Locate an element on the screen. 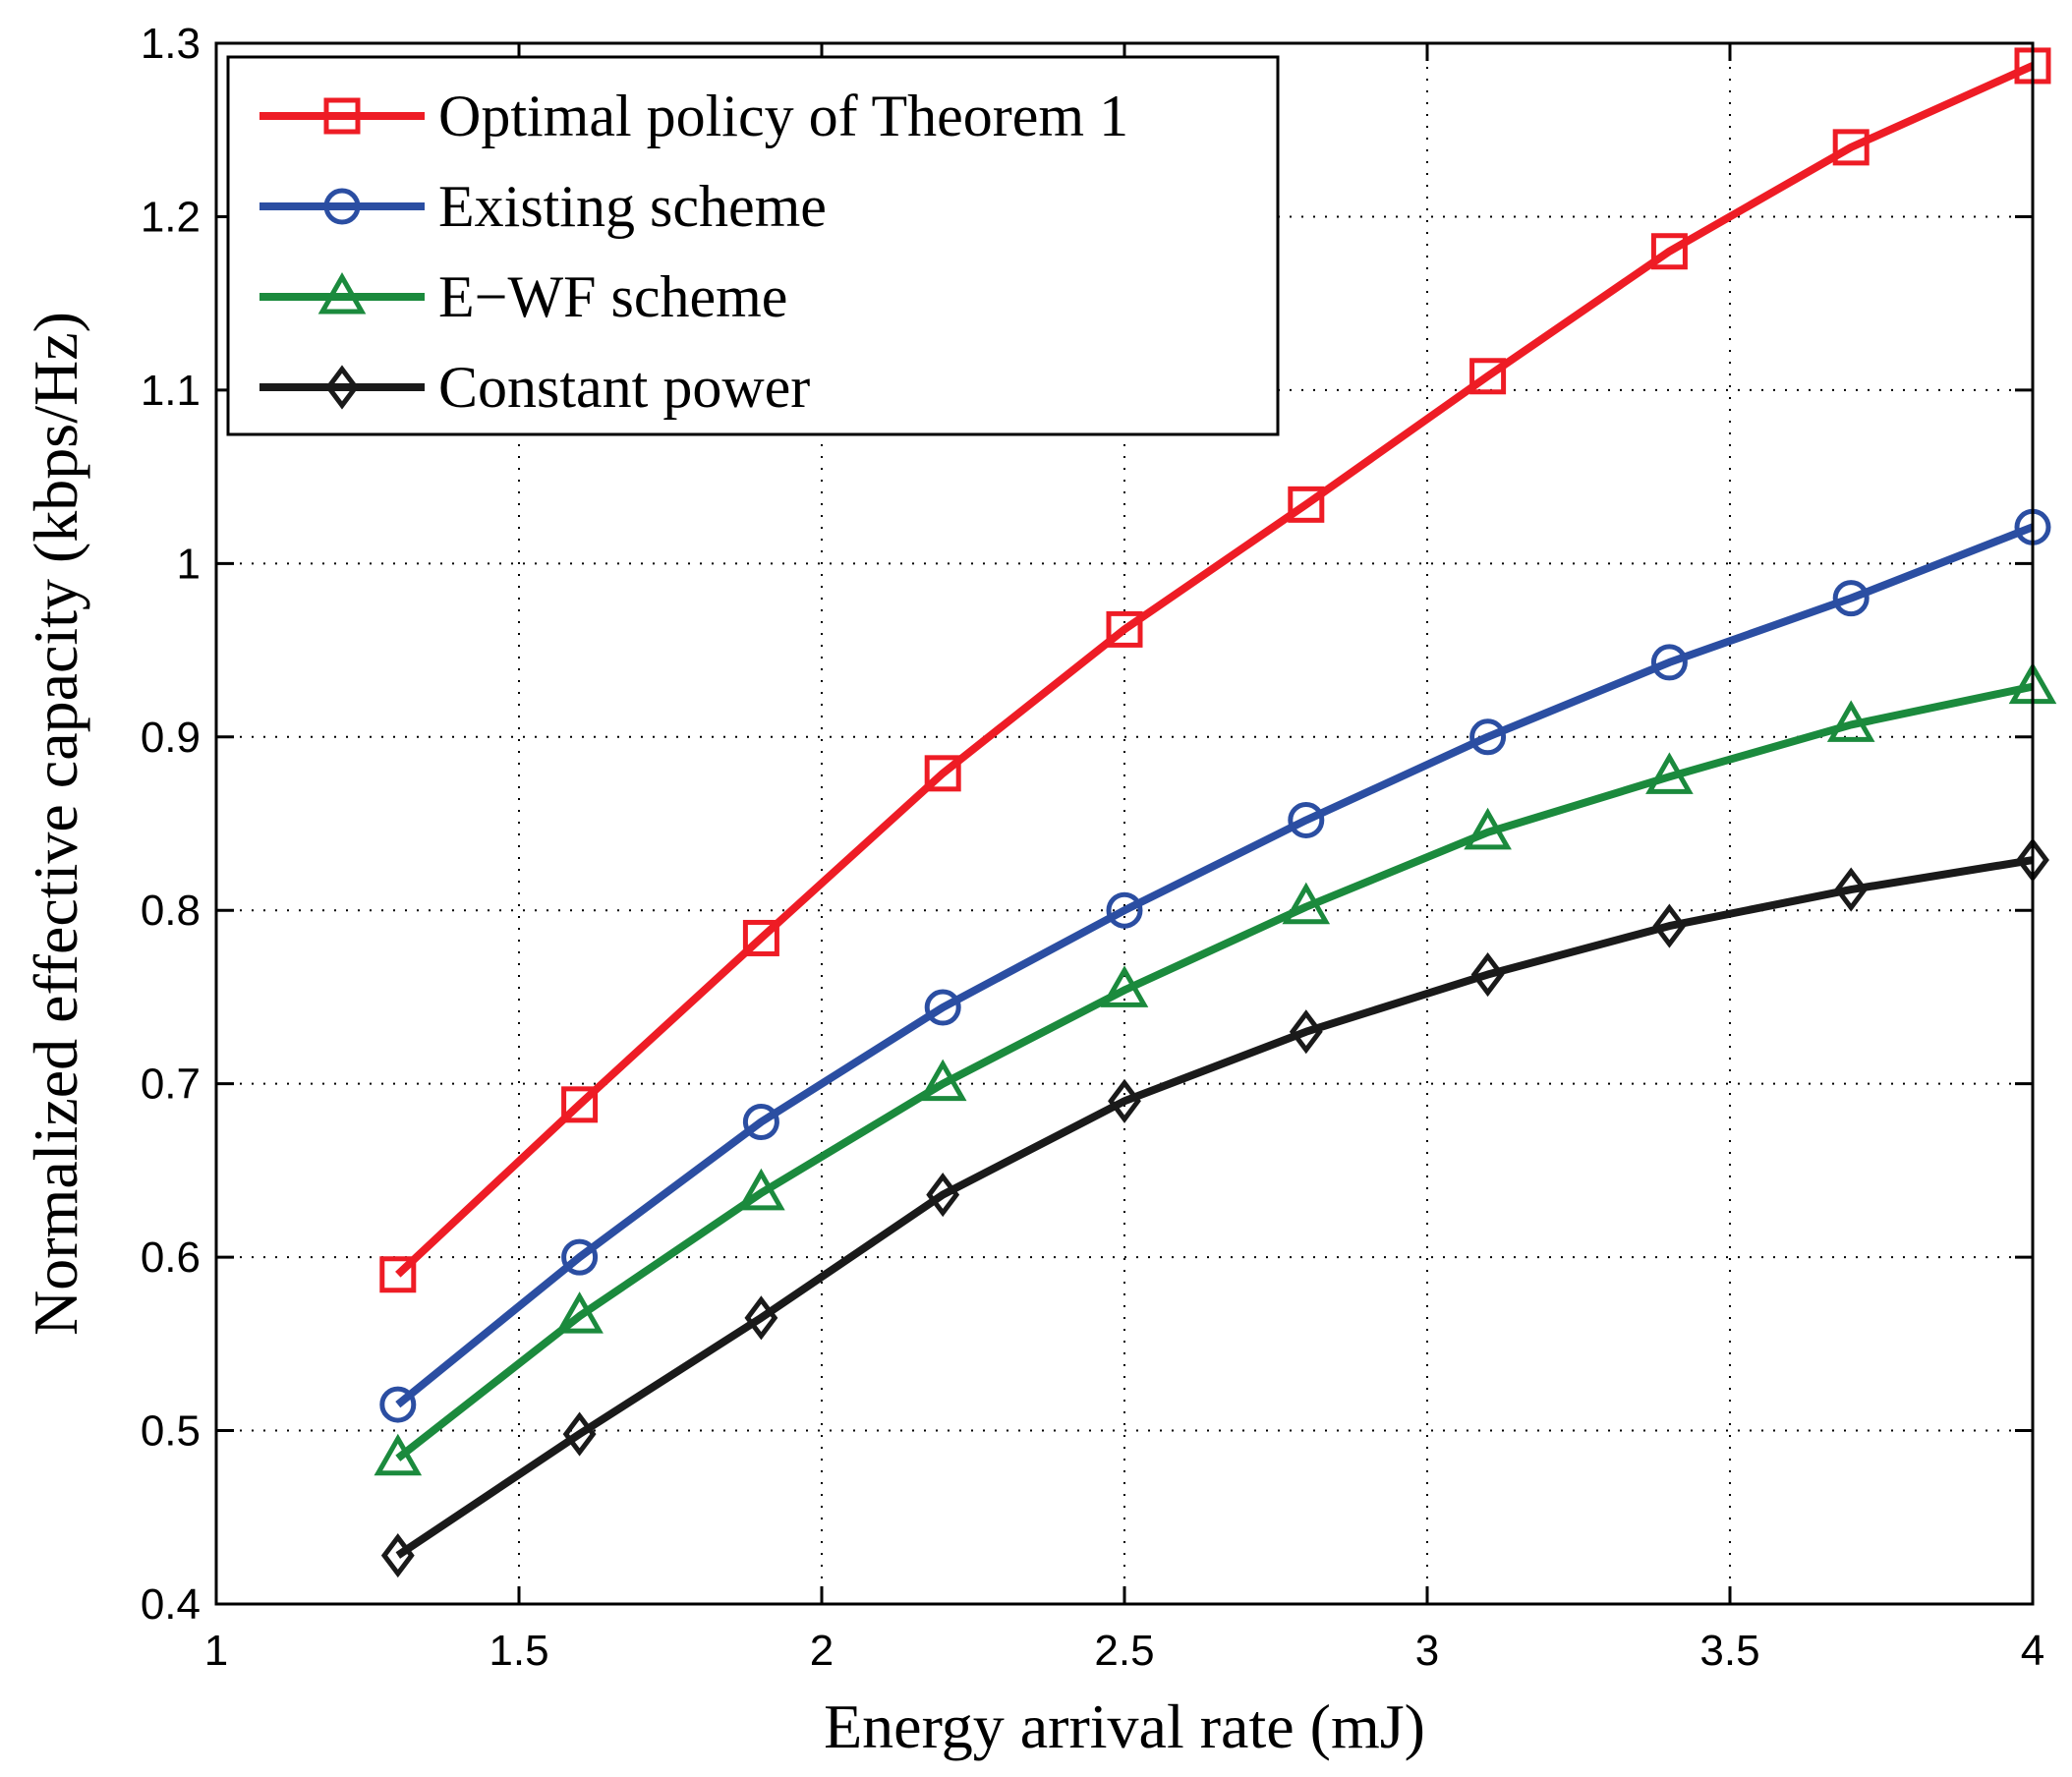  x-tick-label: 2.5 is located at coordinates (1124, 1651).